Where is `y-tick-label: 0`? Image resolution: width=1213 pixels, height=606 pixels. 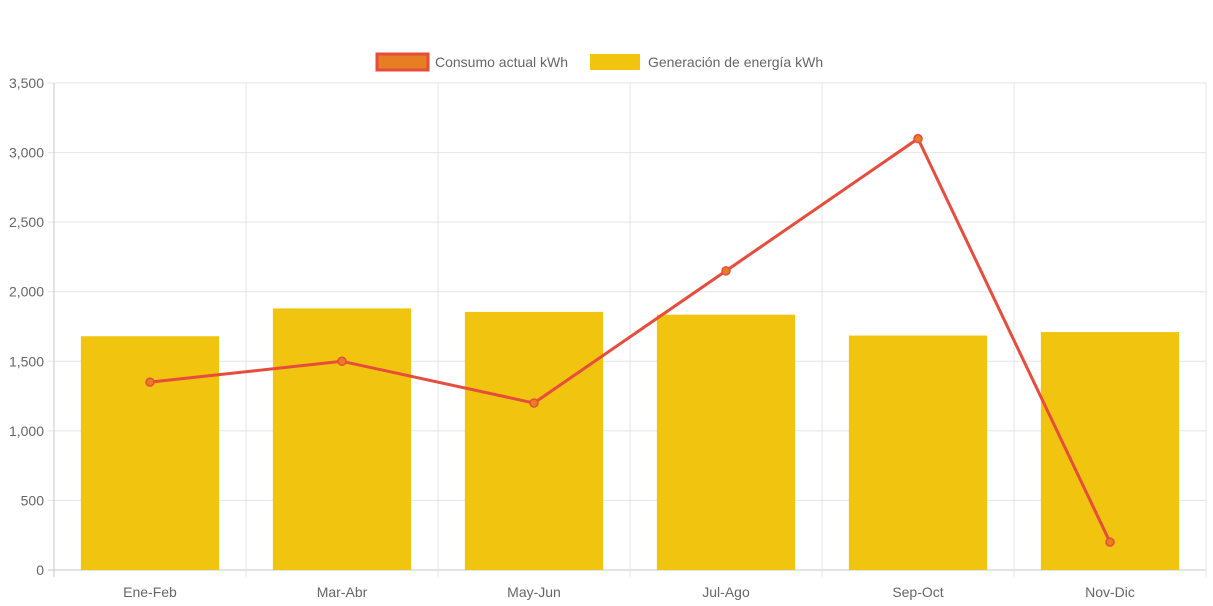
y-tick-label: 0 is located at coordinates (40, 570).